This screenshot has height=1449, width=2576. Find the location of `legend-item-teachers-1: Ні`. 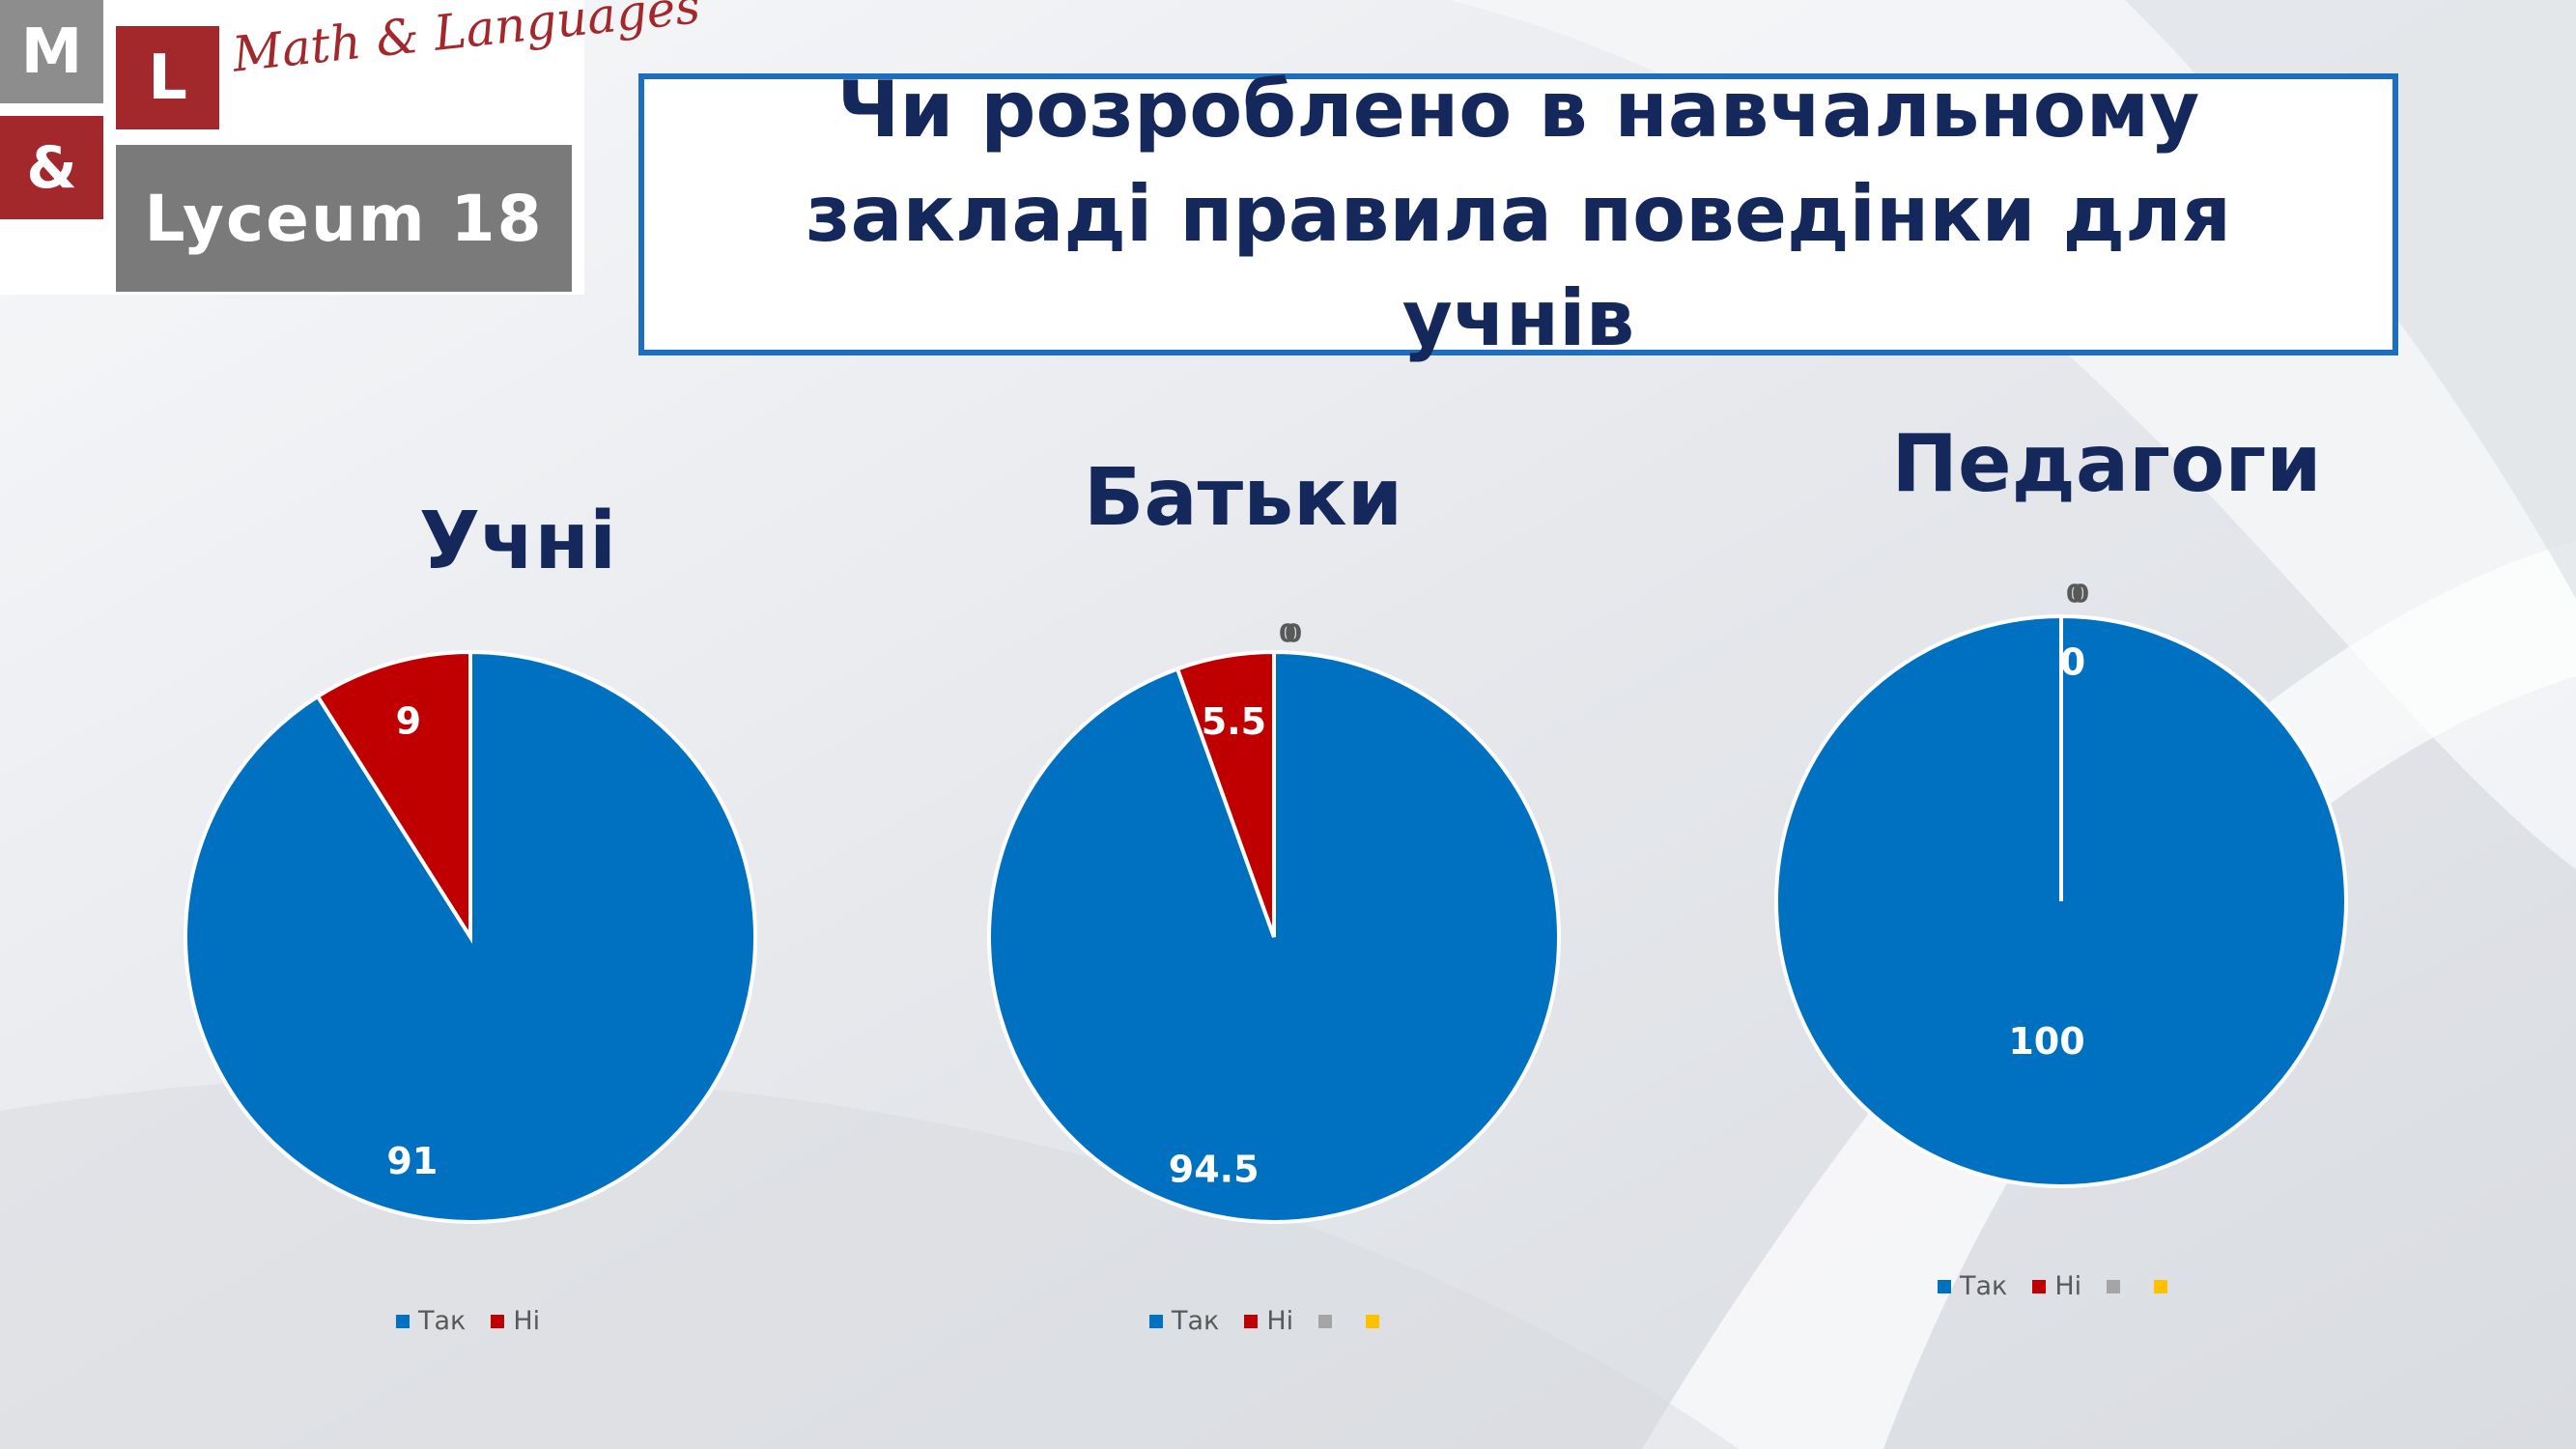

legend-item-teachers-1: Ні is located at coordinates (2056, 1286).